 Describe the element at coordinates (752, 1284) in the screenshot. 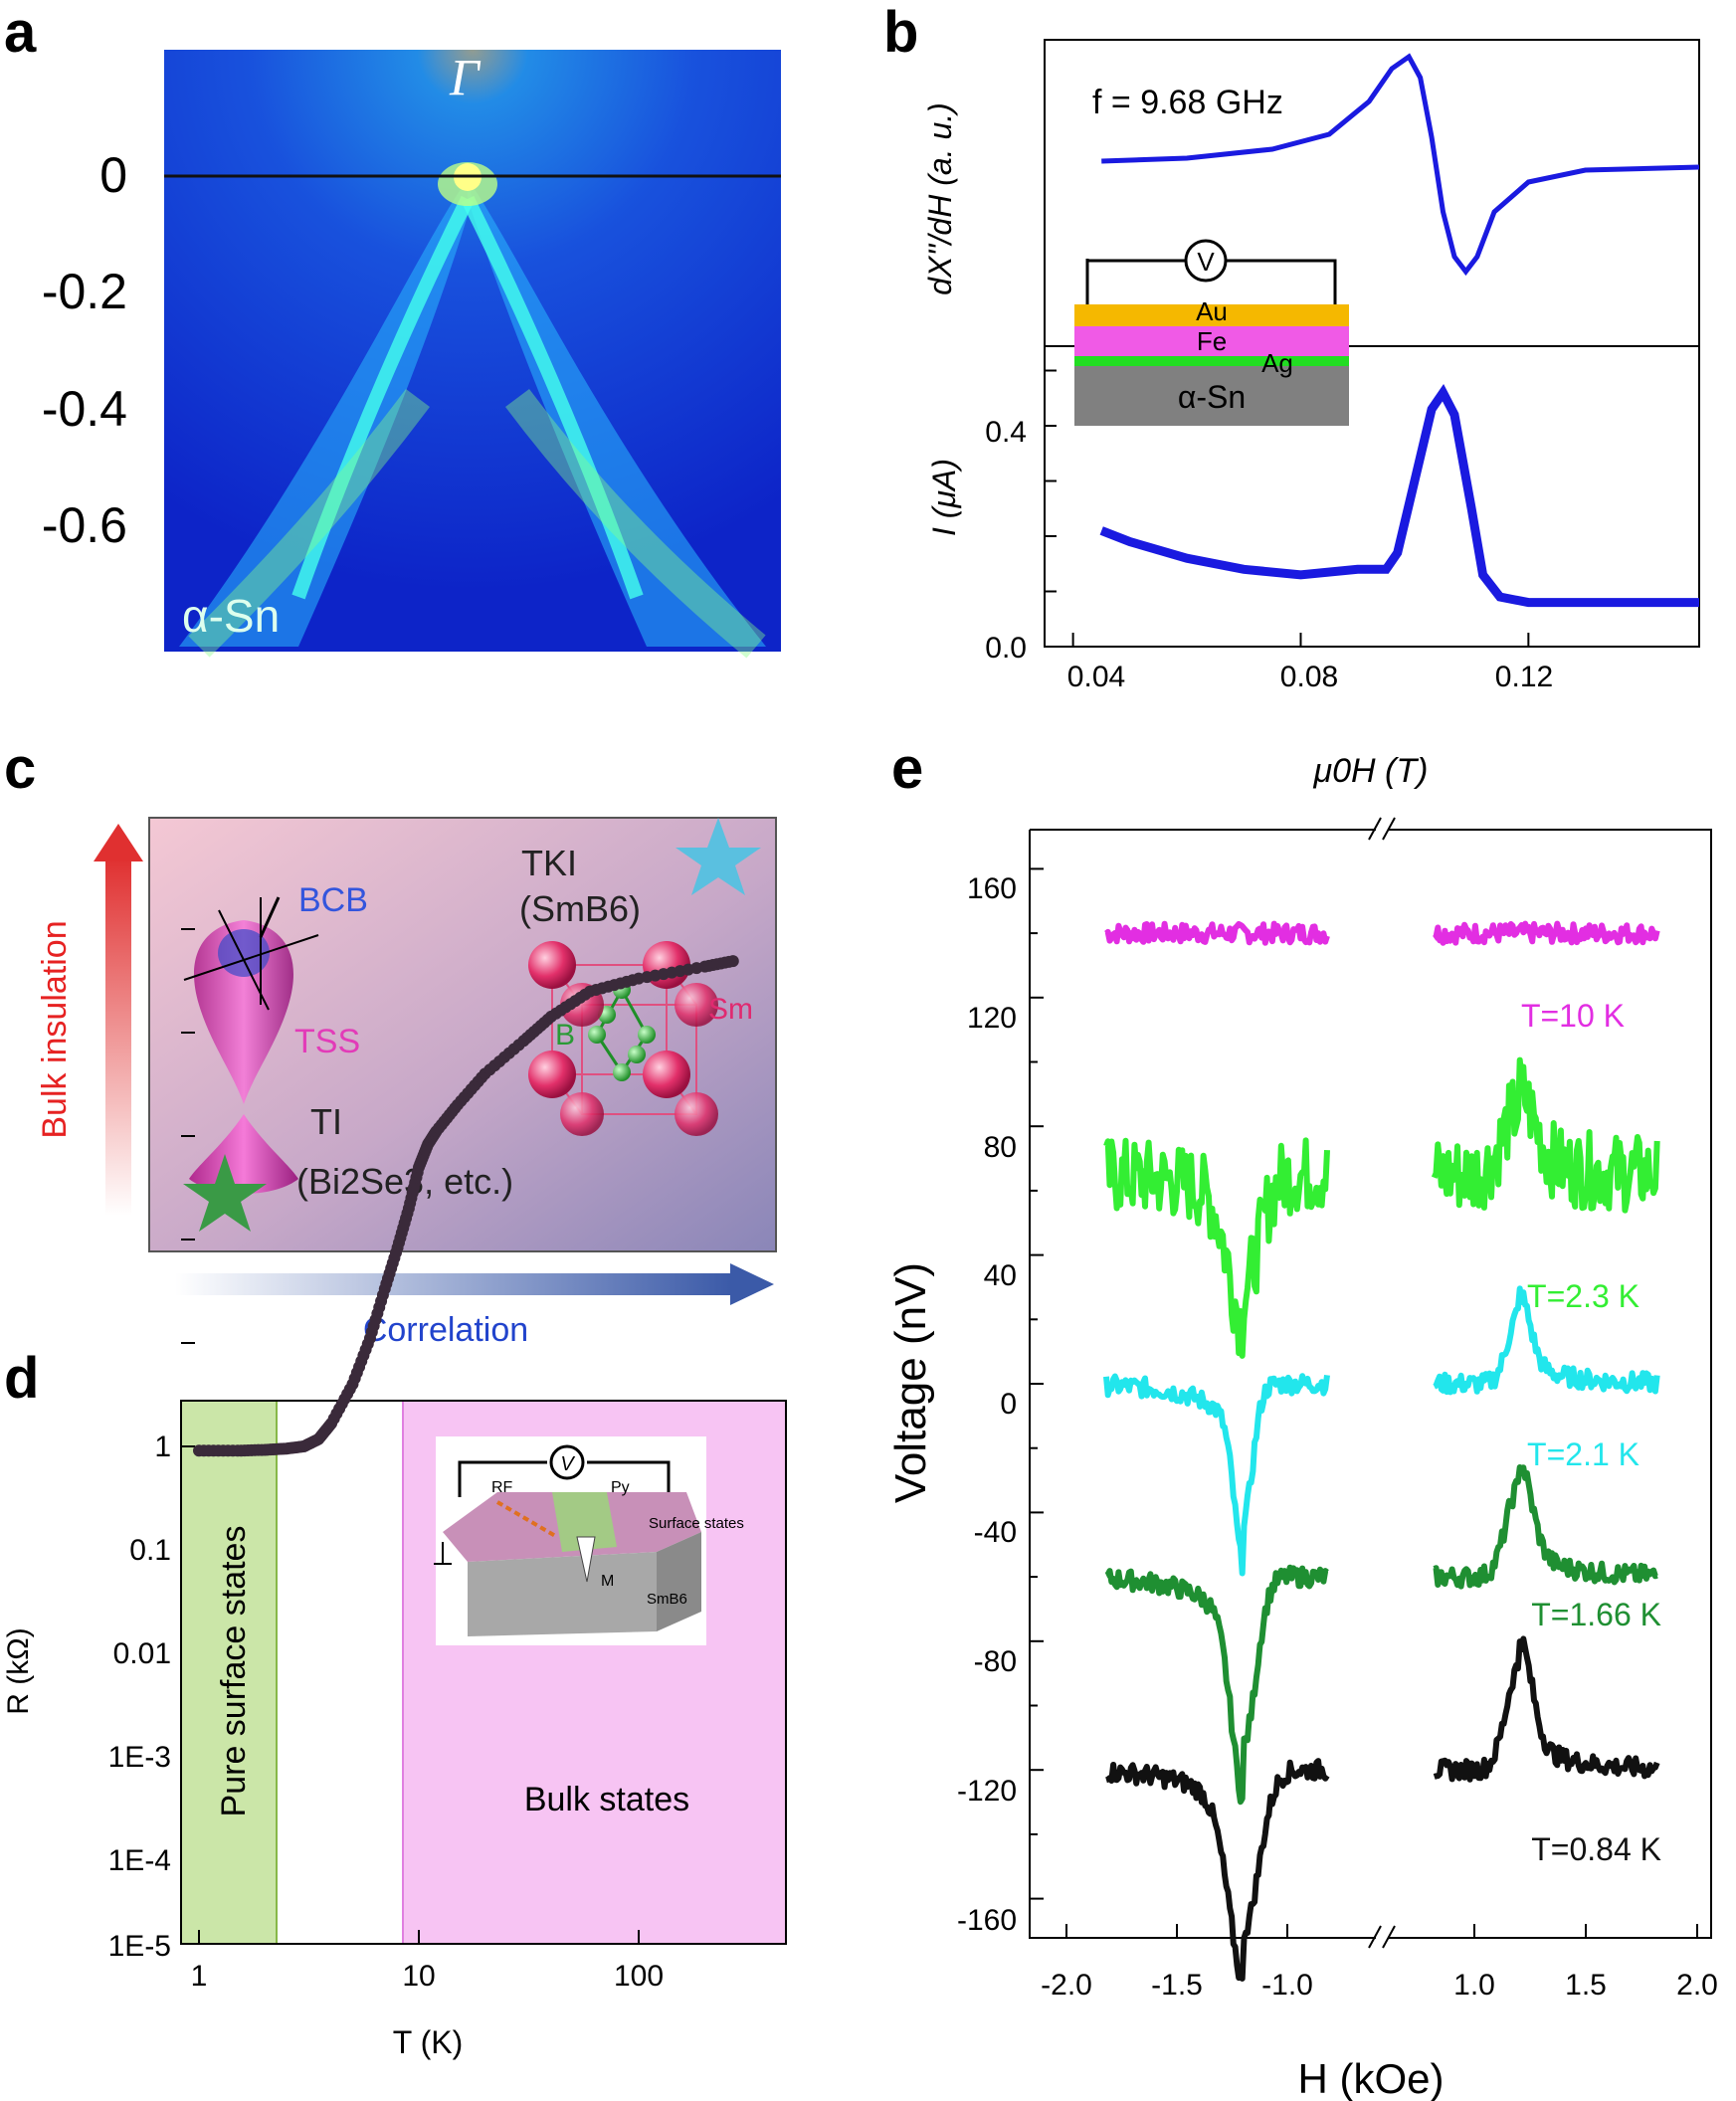

I see `c-correlation-arrow-head` at that location.